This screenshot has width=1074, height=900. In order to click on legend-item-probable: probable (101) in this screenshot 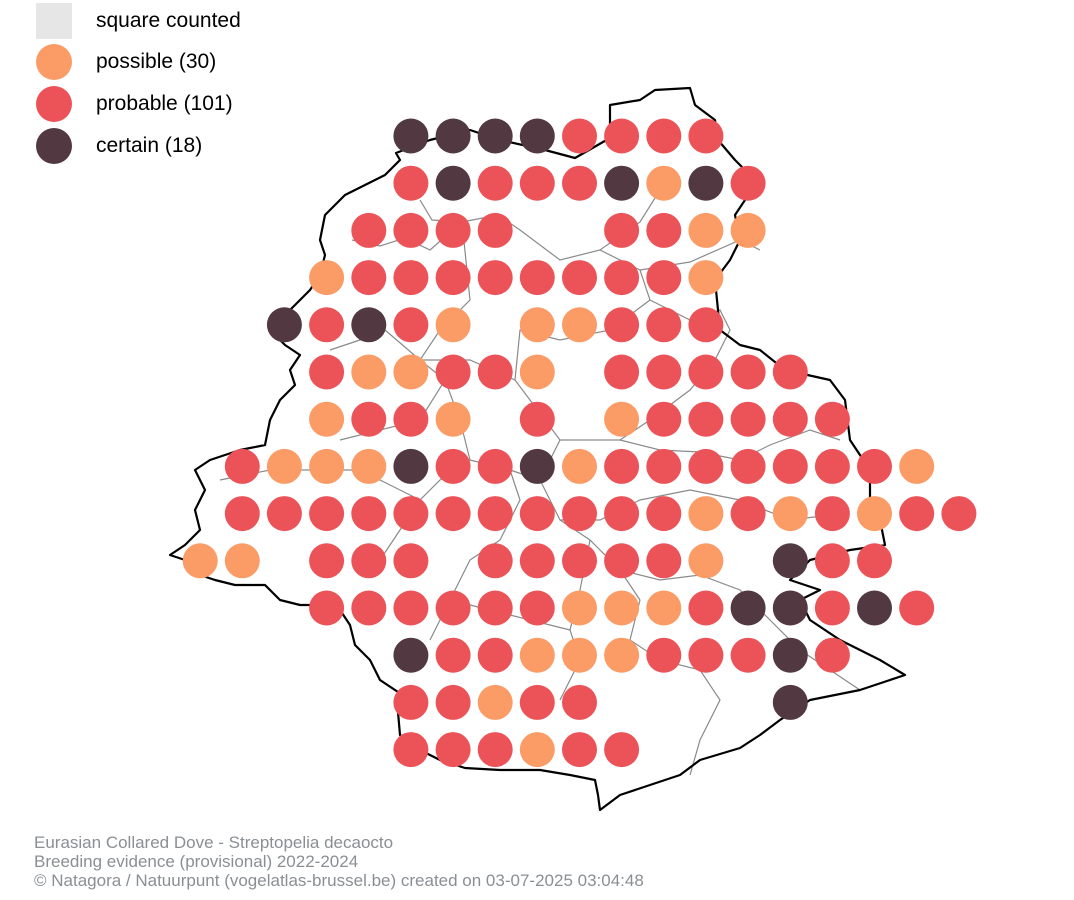, I will do `click(134, 104)`.